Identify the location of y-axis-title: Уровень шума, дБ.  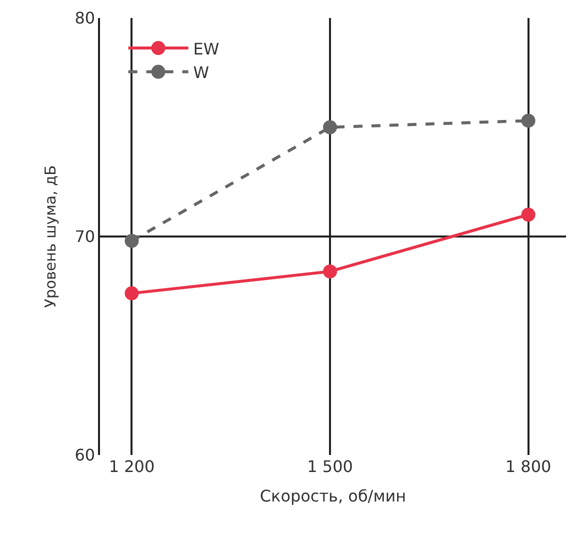
(50, 236).